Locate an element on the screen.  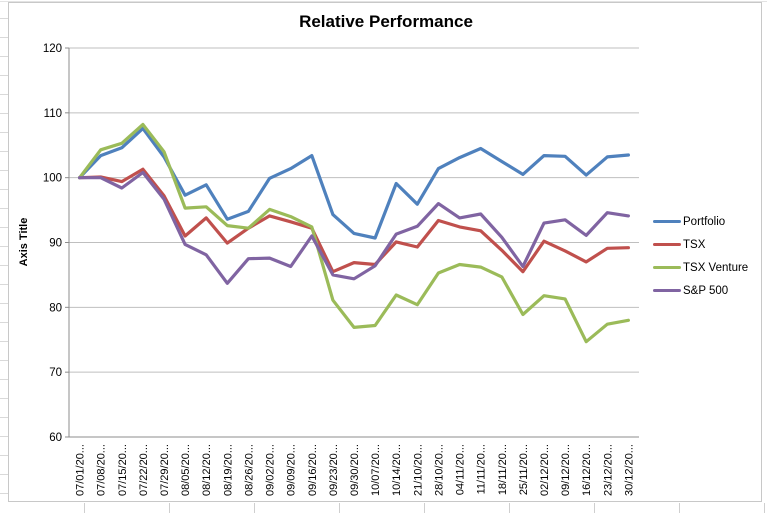
legend-label: TSX Venture is located at coordinates (716, 267).